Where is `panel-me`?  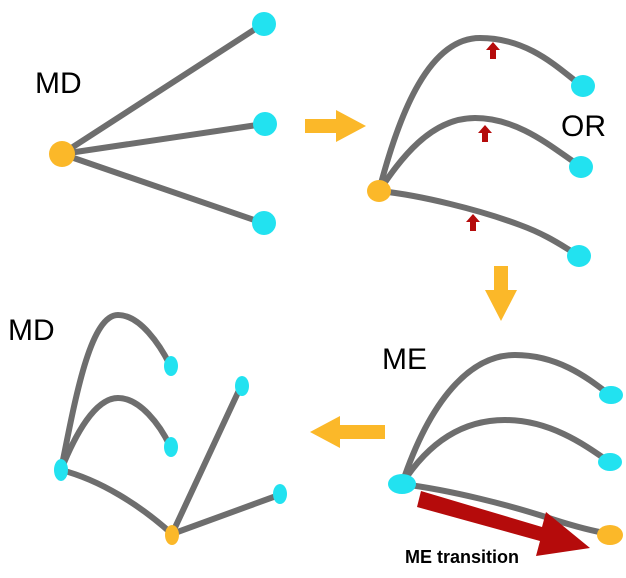
panel-me is located at coordinates (505, 453).